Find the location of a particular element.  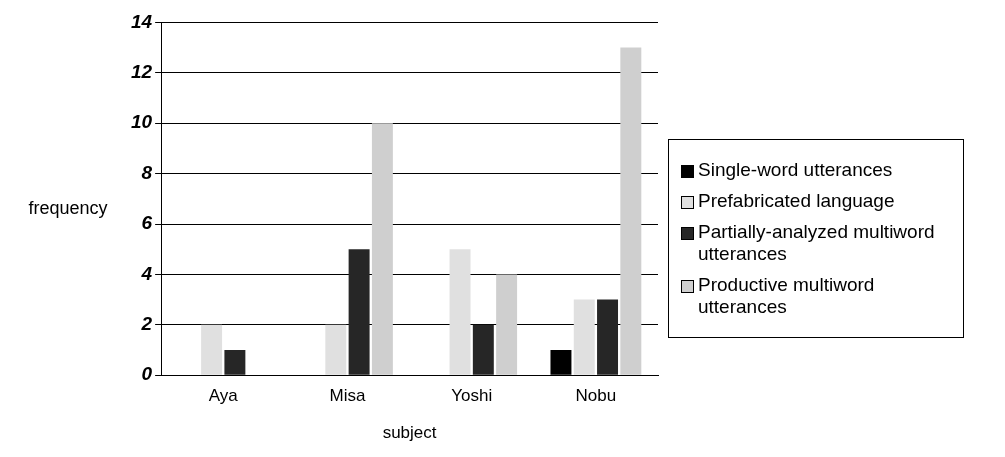

x-tick-label: Aya is located at coordinates (223, 396).